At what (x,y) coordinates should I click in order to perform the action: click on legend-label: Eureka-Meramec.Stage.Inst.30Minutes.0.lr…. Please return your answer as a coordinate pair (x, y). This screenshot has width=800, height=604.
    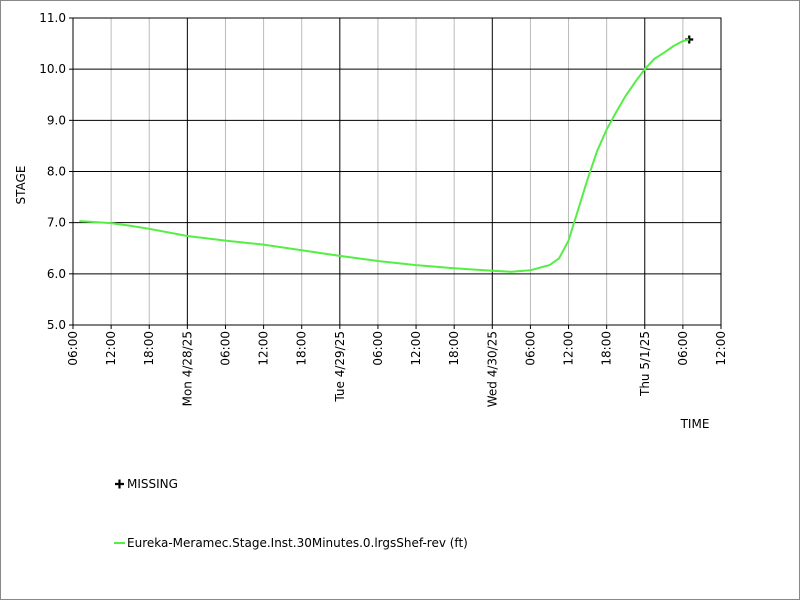
    Looking at the image, I should click on (297, 543).